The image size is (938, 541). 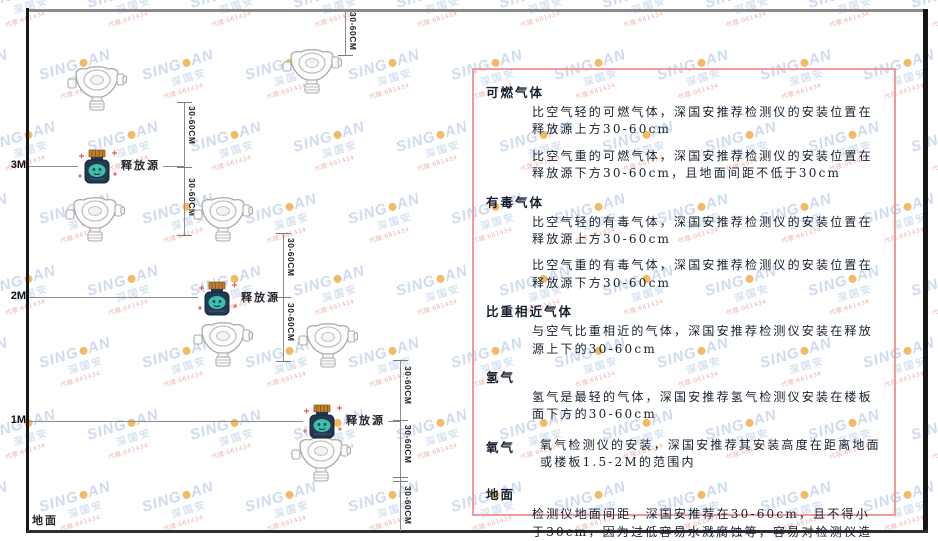 I want to click on rule-paragraph: 比空气重的有毒气体，深国安推荐检测仪的安装位置在释放源下方30-60cm, so click(x=702, y=274).